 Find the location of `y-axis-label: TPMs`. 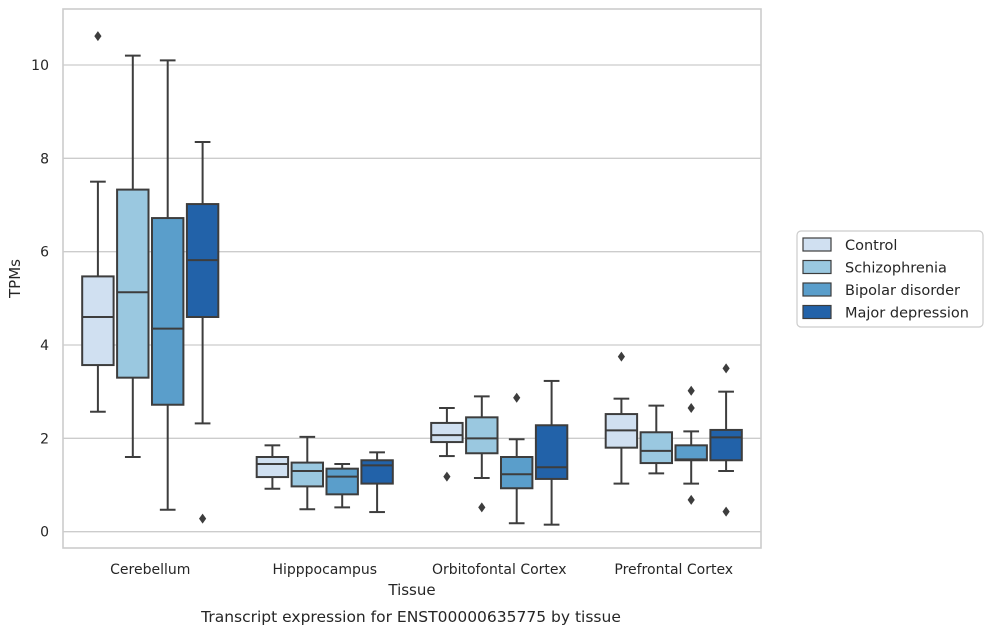

y-axis-label: TPMs is located at coordinates (15, 279).